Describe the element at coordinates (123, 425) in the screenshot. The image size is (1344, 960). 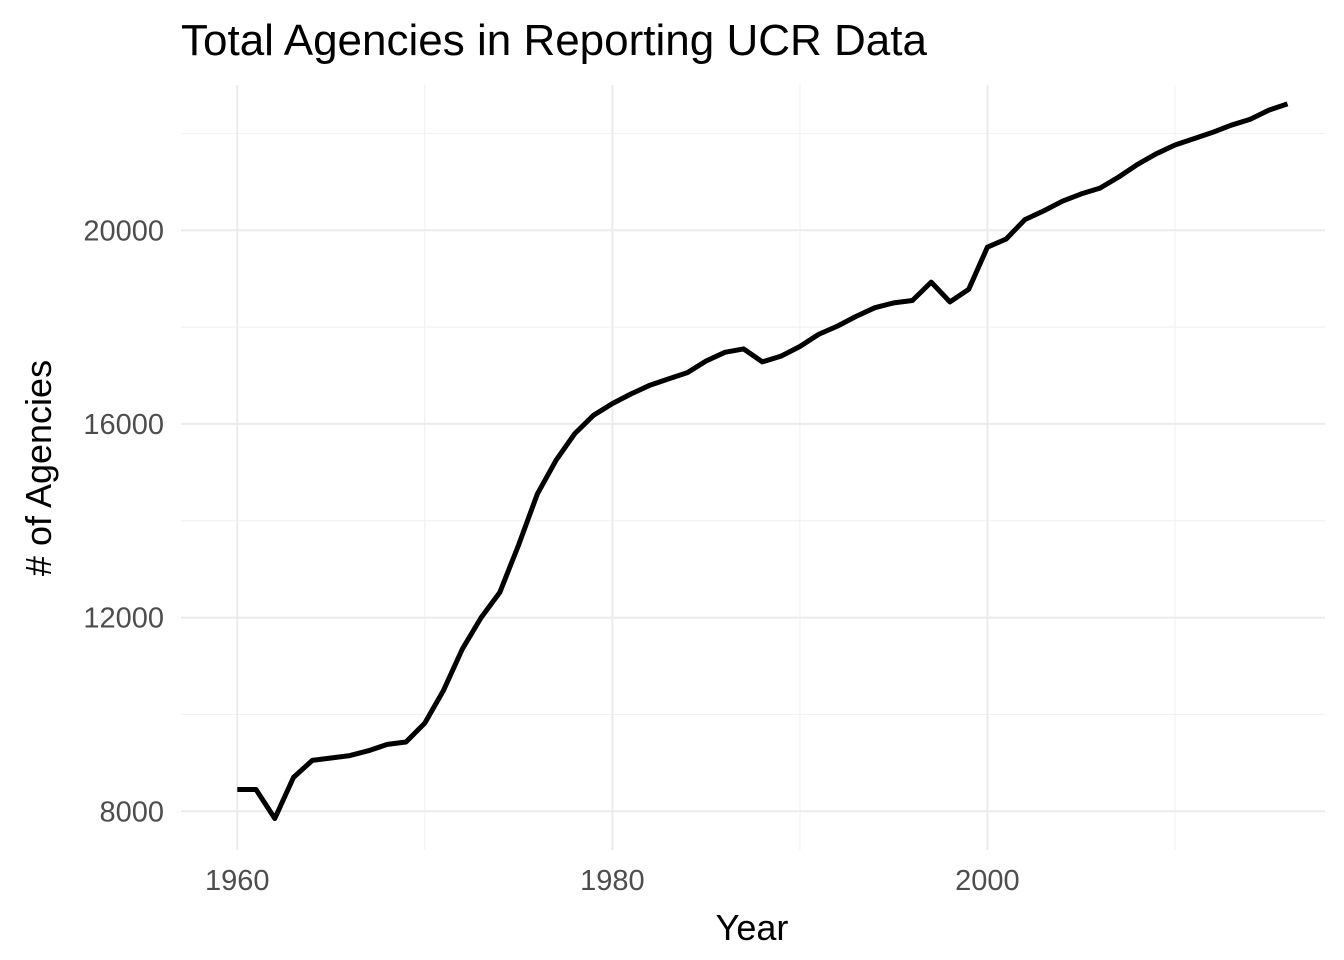
I see `y-tick-label: 16000` at that location.